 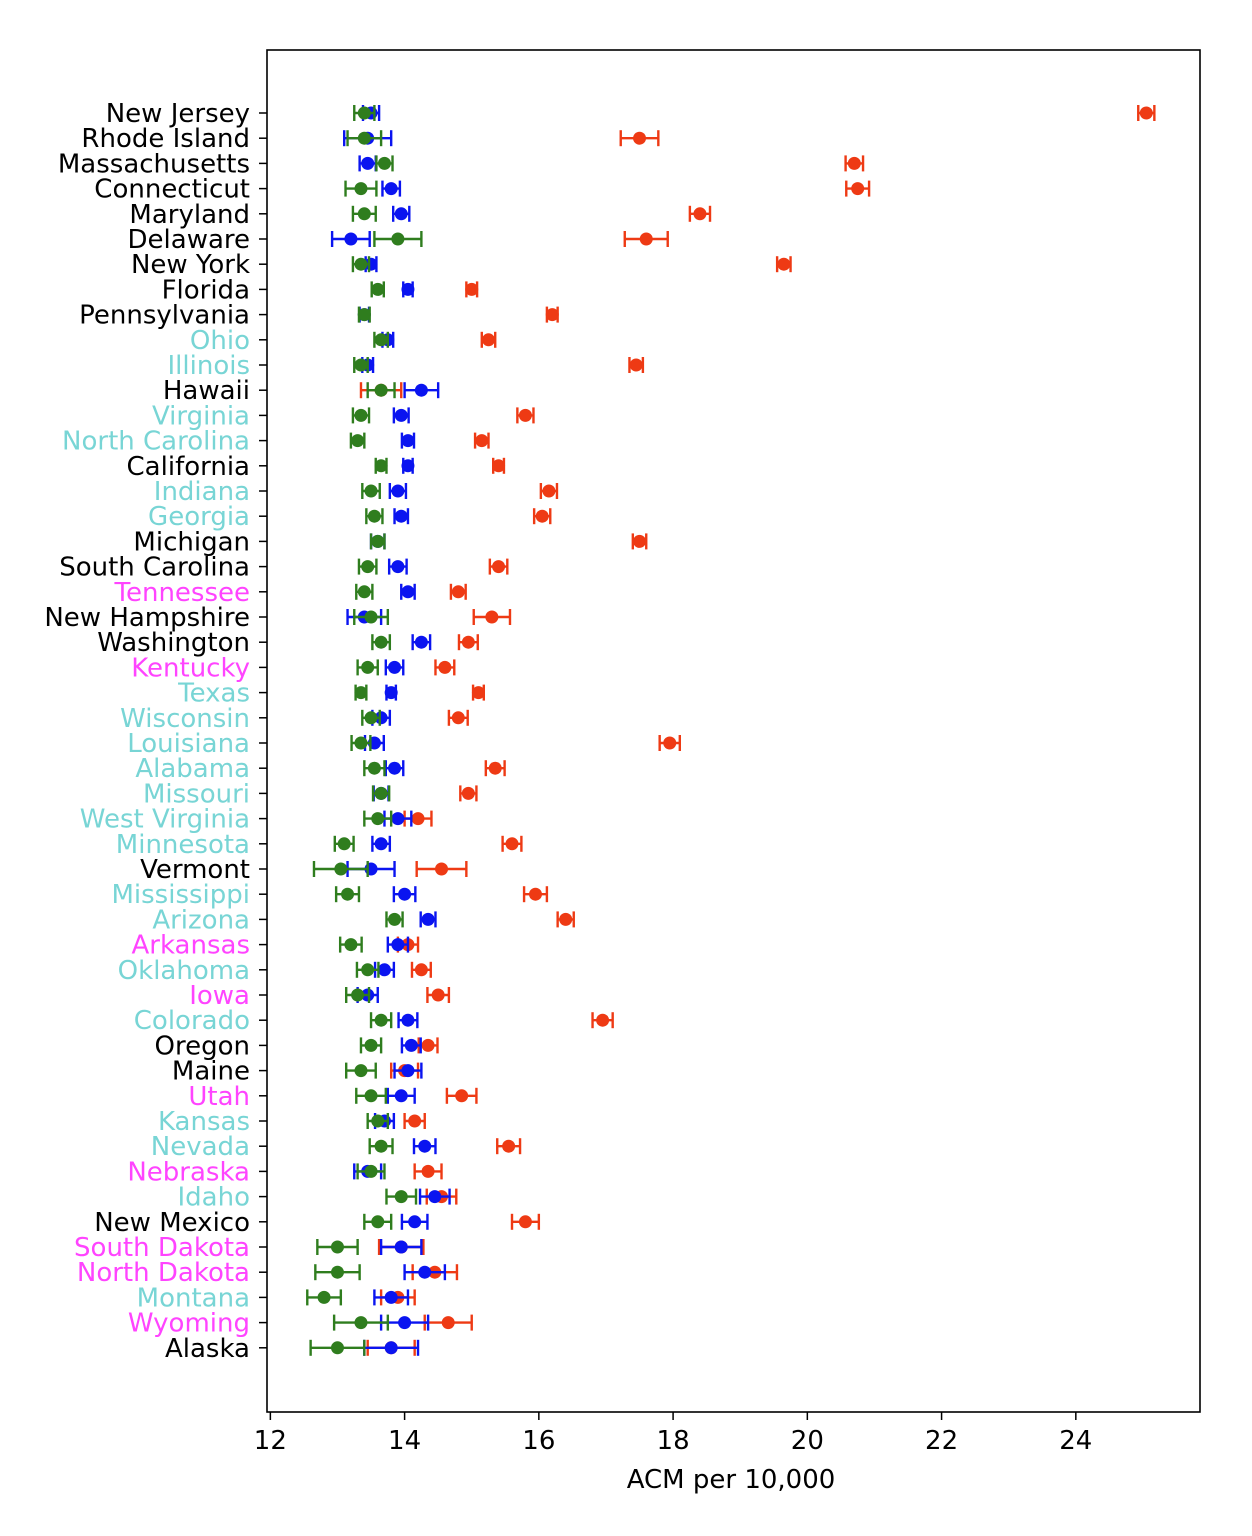 What do you see at coordinates (211, 1072) in the screenshot?
I see `y-tick-label: Maine` at bounding box center [211, 1072].